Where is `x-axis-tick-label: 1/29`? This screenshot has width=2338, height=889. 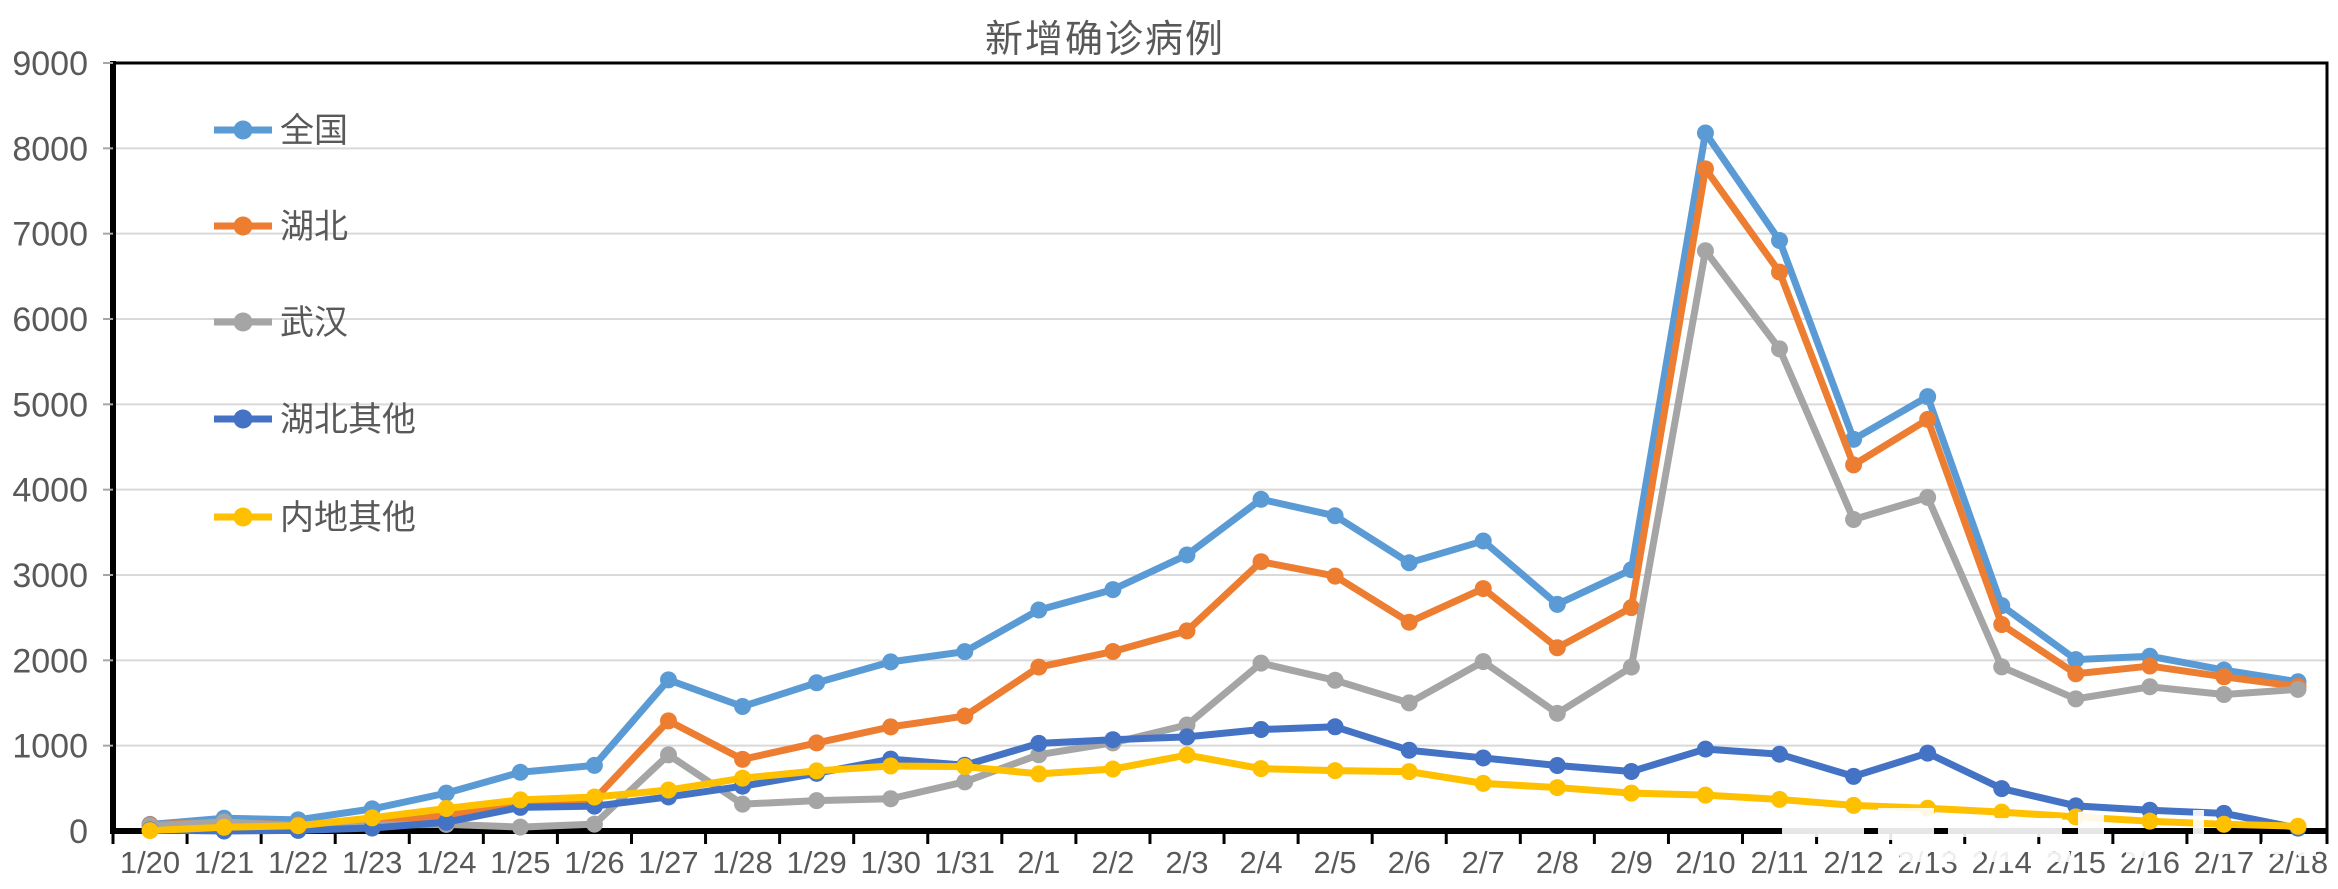
x-axis-tick-label: 1/29 is located at coordinates (816, 862).